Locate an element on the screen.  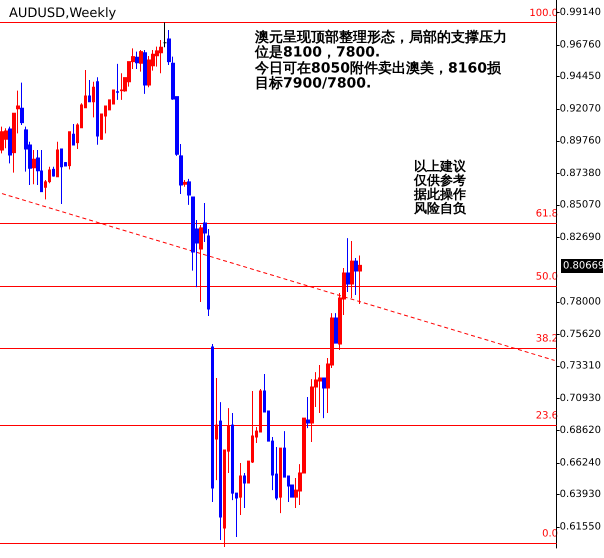
y-tick-label: 0.63930 is located at coordinates (581, 494).